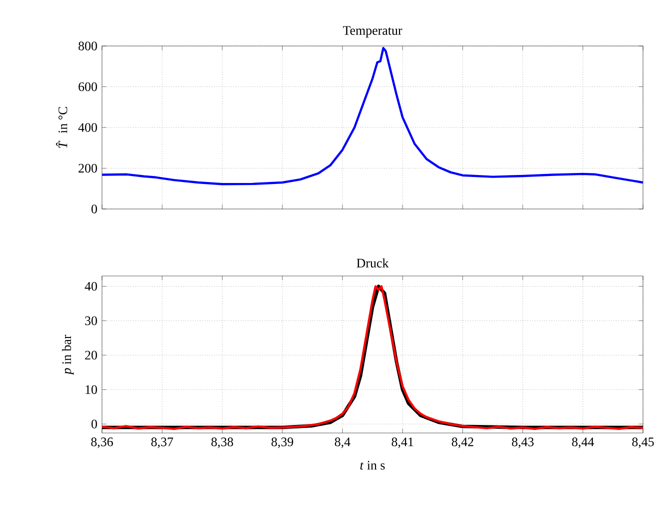 The width and height of the screenshot is (661, 508). What do you see at coordinates (90, 286) in the screenshot?
I see `y-tick-label: 40` at bounding box center [90, 286].